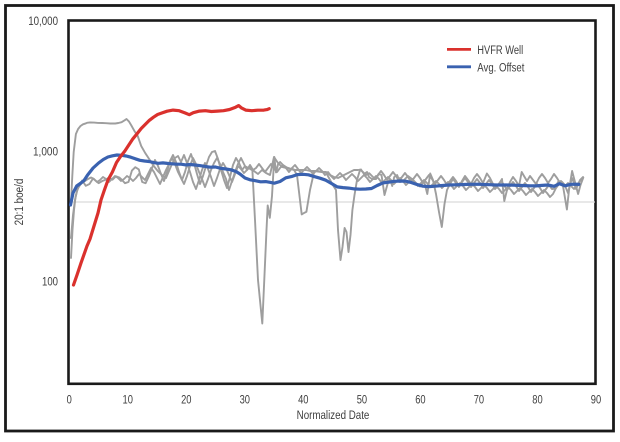  I want to click on svg-text: 20:1 boe/d, so click(19, 202).